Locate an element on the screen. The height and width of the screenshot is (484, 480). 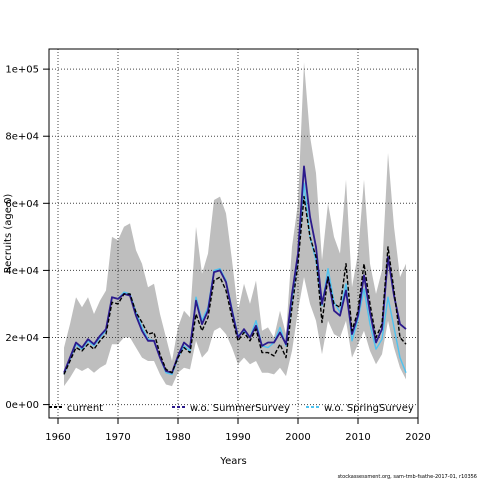
x-axis-title: Years is located at coordinates (232, 461).